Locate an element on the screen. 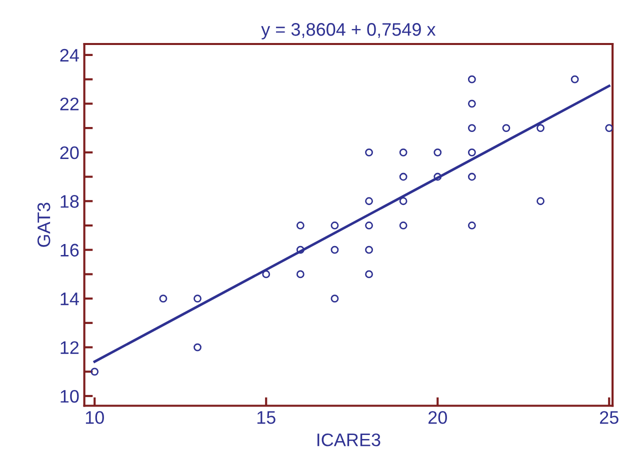 The height and width of the screenshot is (468, 620). x-tick-label: 10 is located at coordinates (95, 417).